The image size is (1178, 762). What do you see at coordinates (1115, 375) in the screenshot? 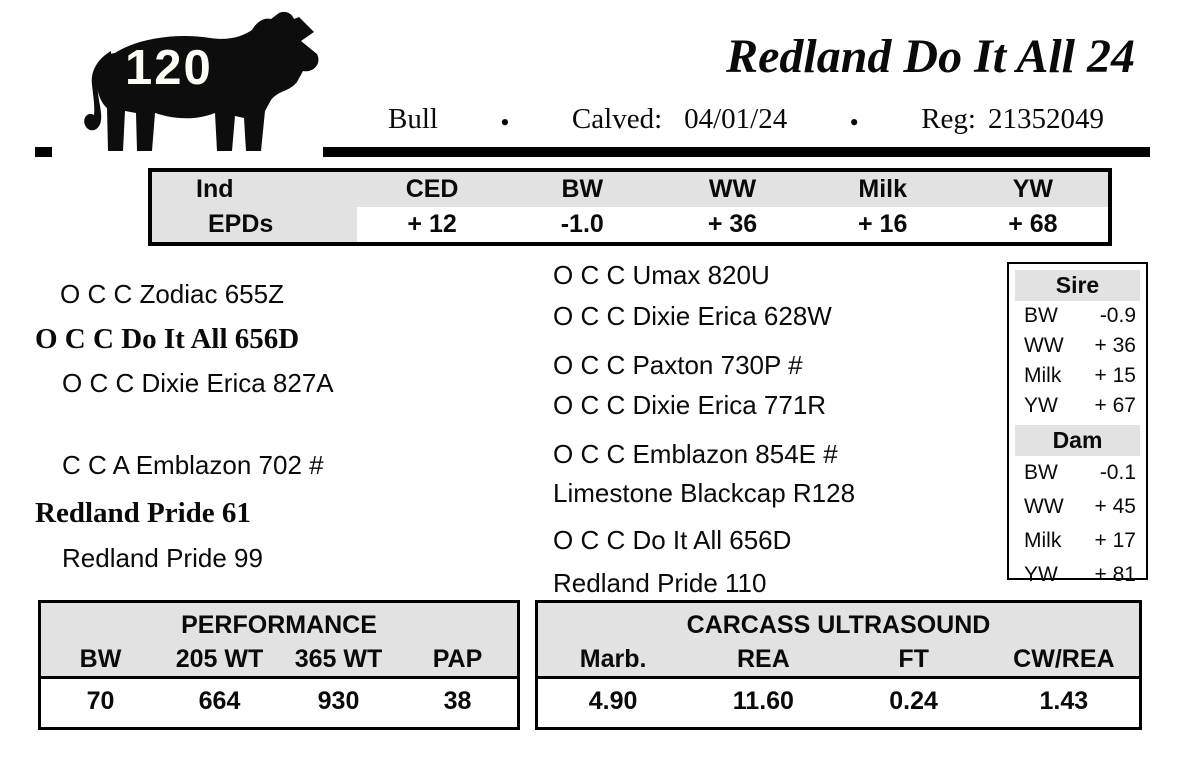
I see `sire-milk-value: + 15` at bounding box center [1115, 375].